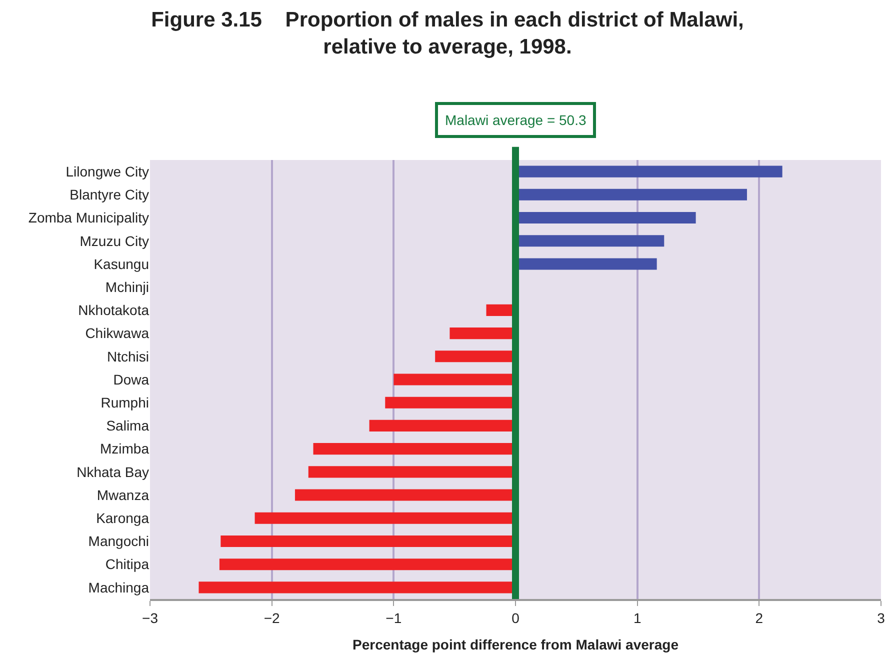 This screenshot has height=661, width=895. Describe the element at coordinates (394, 618) in the screenshot. I see `x-tick-label: −1` at that location.